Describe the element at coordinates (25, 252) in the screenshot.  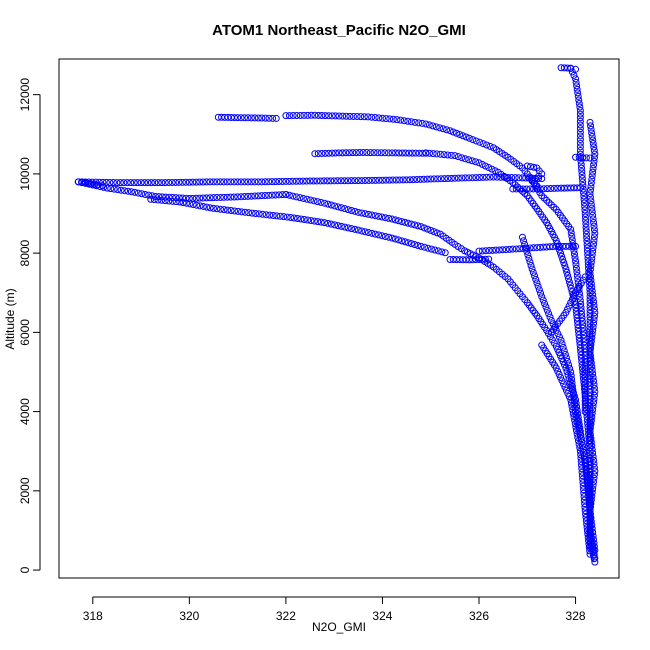
I see `y-tick-label: 8000` at that location.